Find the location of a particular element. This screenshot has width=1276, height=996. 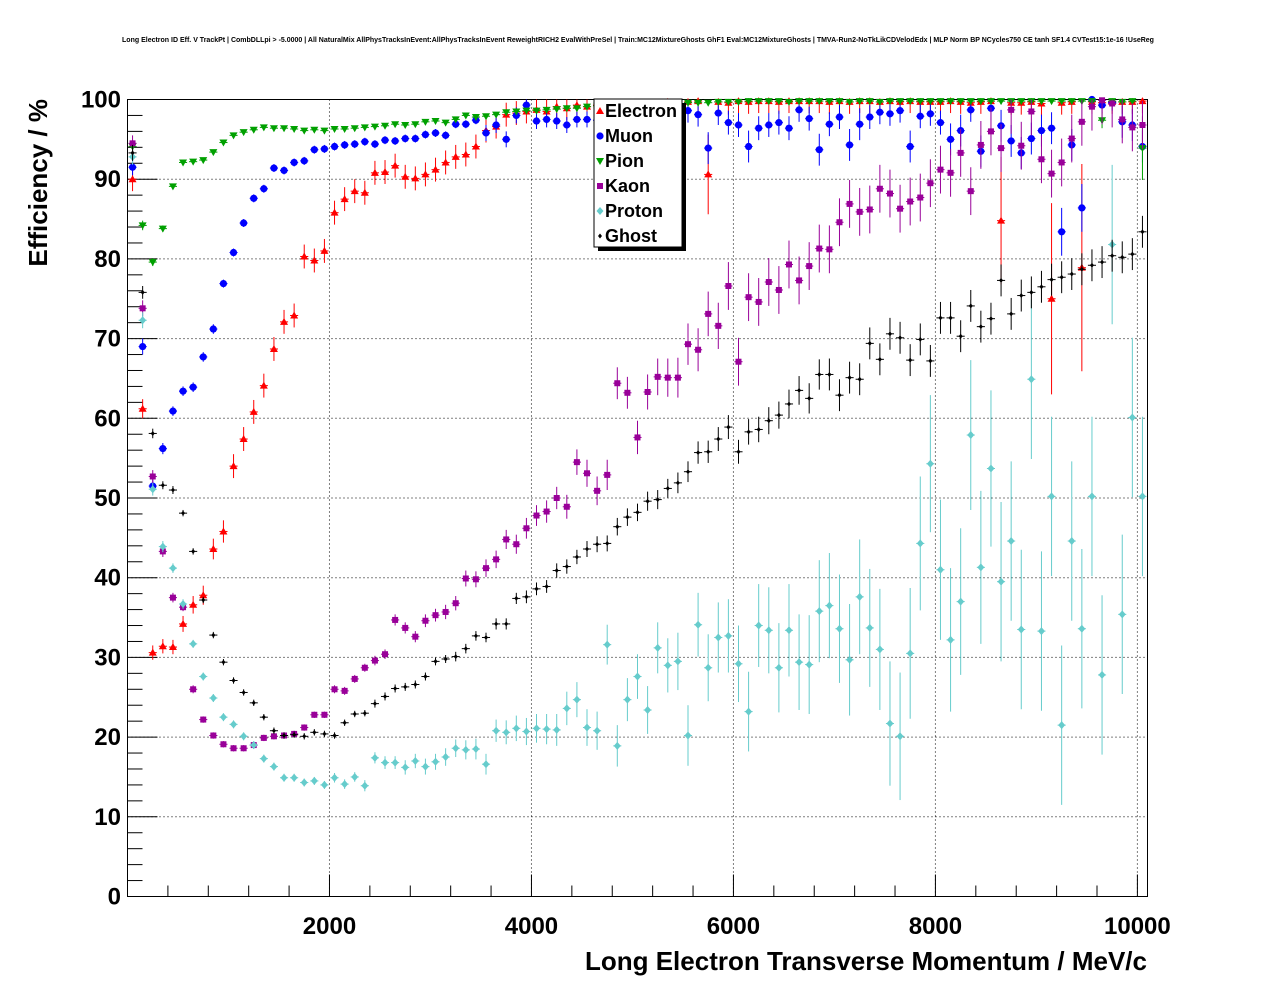

legend-marker-muon is located at coordinates (600, 136).